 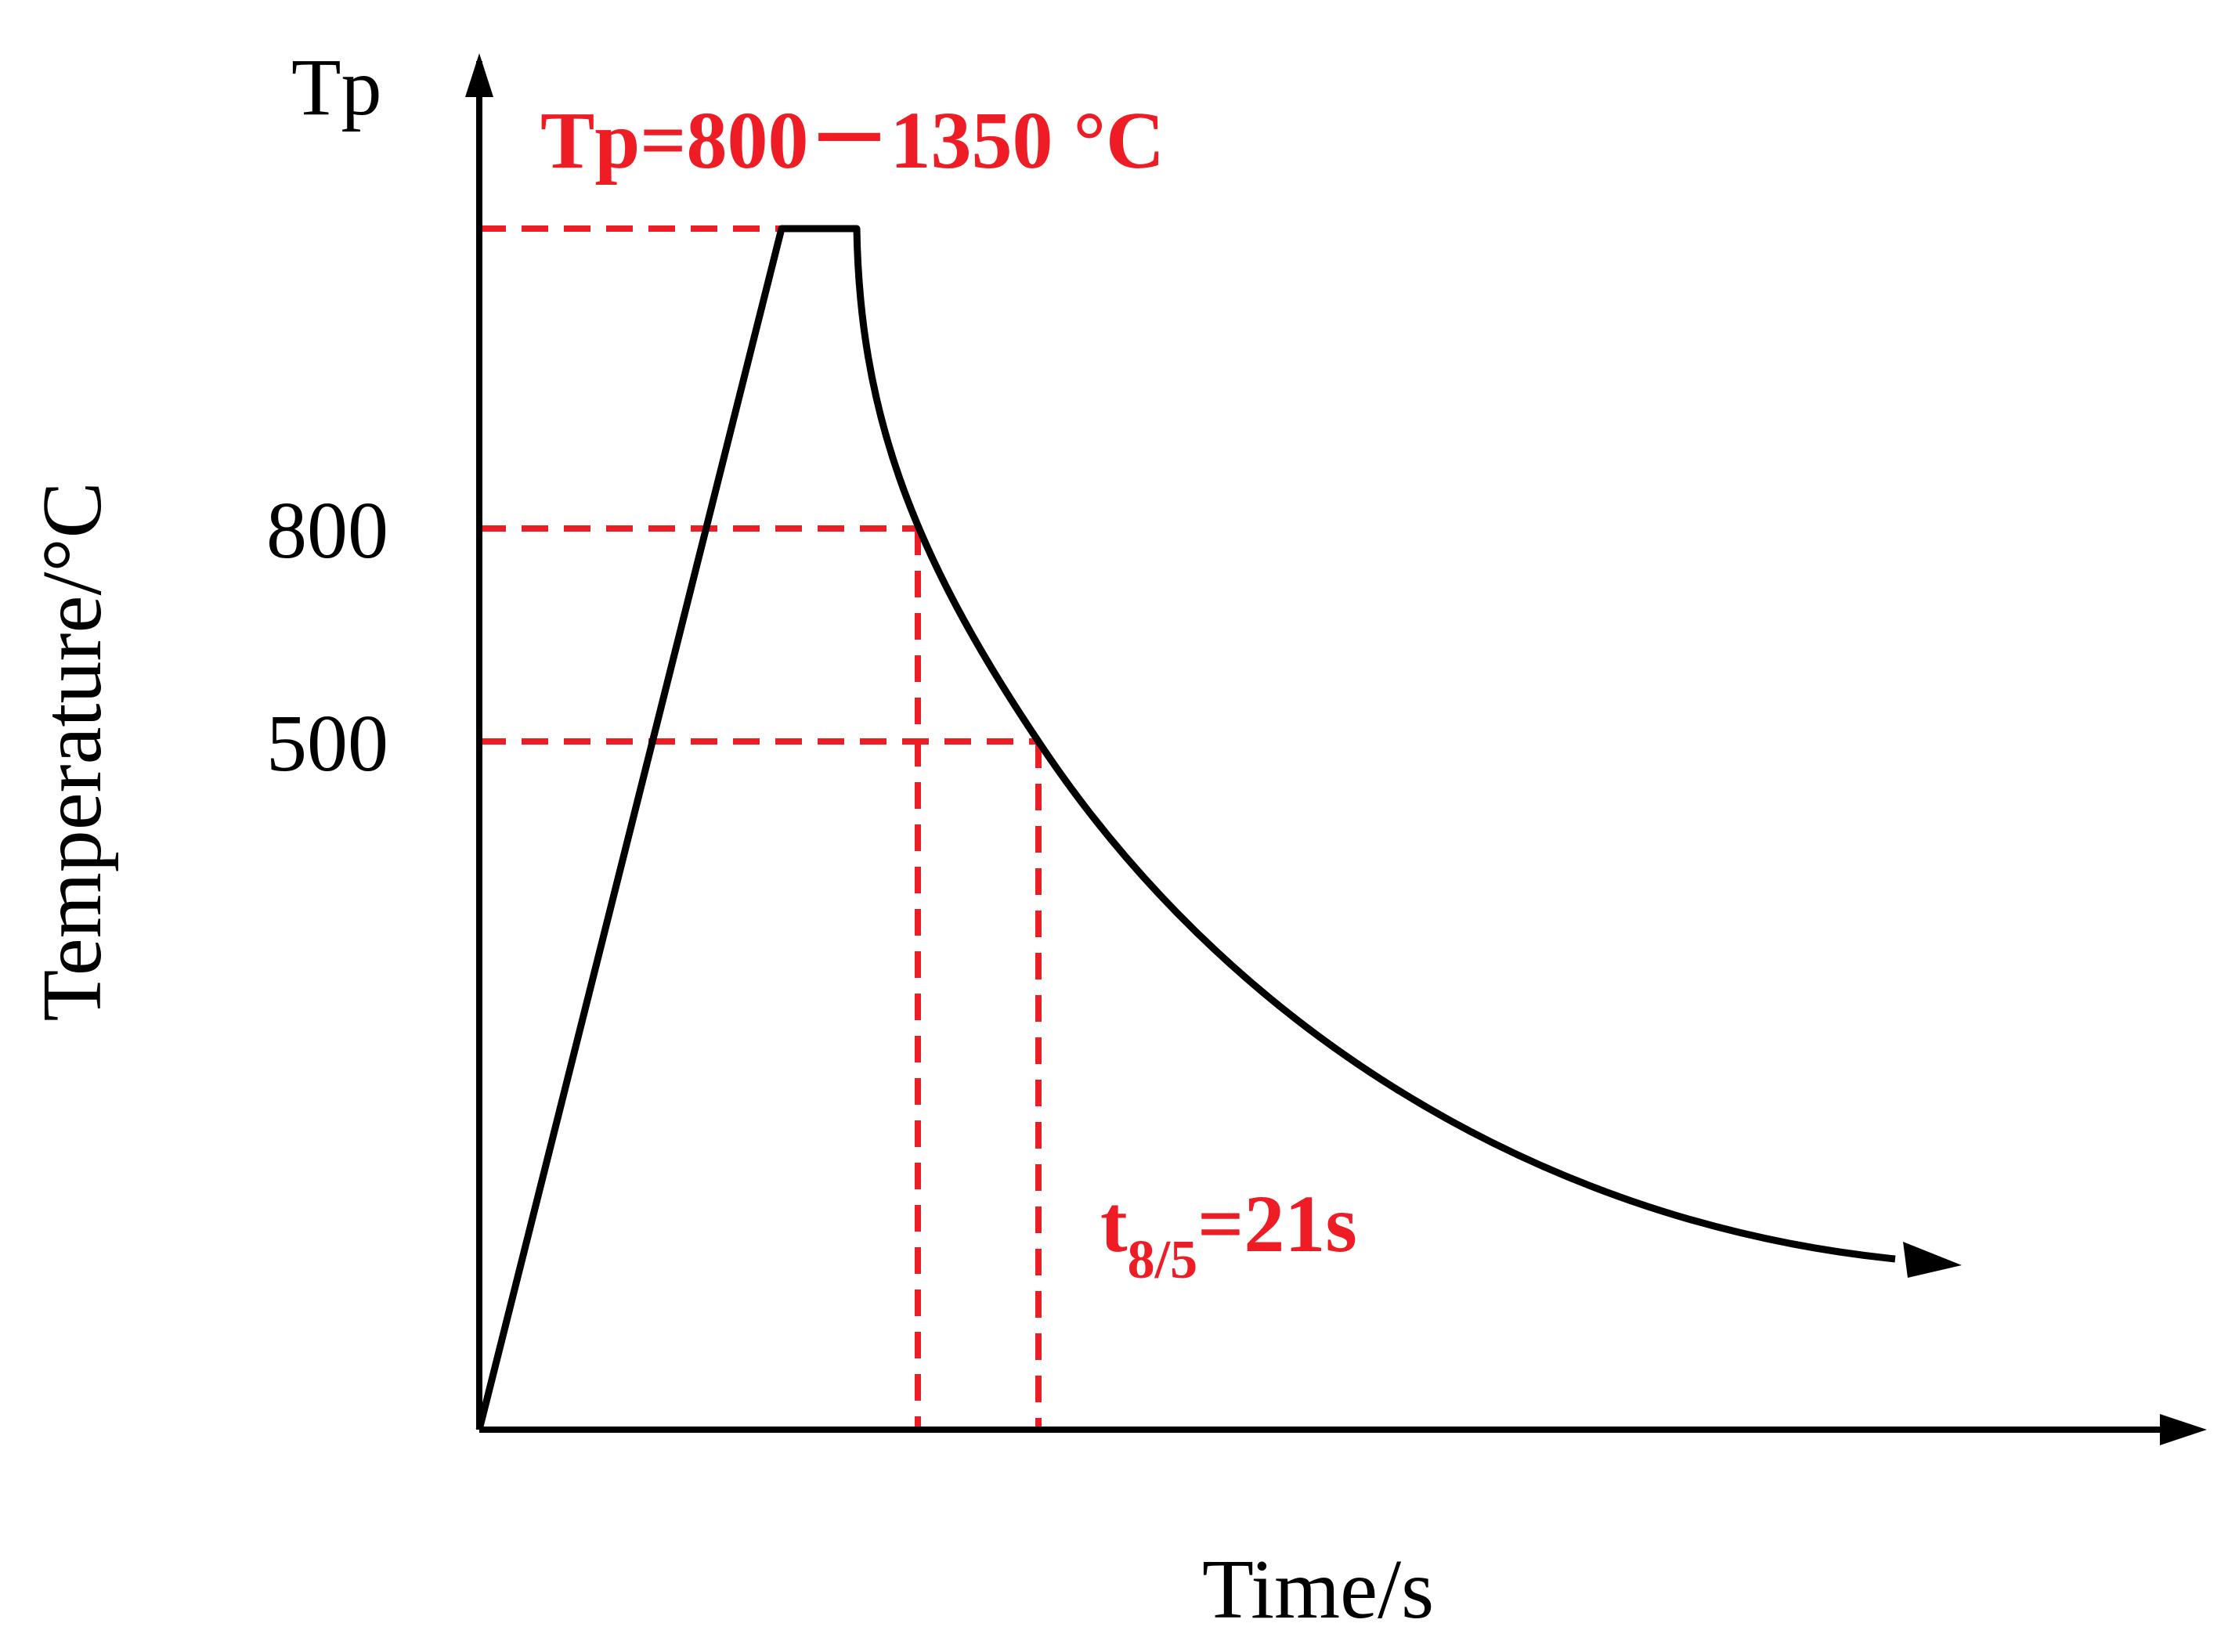 I want to click on y-tick-tp: Tp, so click(x=336, y=87).